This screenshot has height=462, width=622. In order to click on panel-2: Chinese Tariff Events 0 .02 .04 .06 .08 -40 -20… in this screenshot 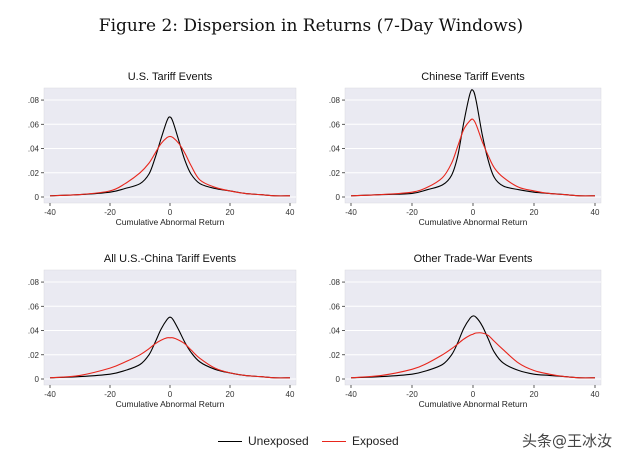, I will do `click(465, 149)`.